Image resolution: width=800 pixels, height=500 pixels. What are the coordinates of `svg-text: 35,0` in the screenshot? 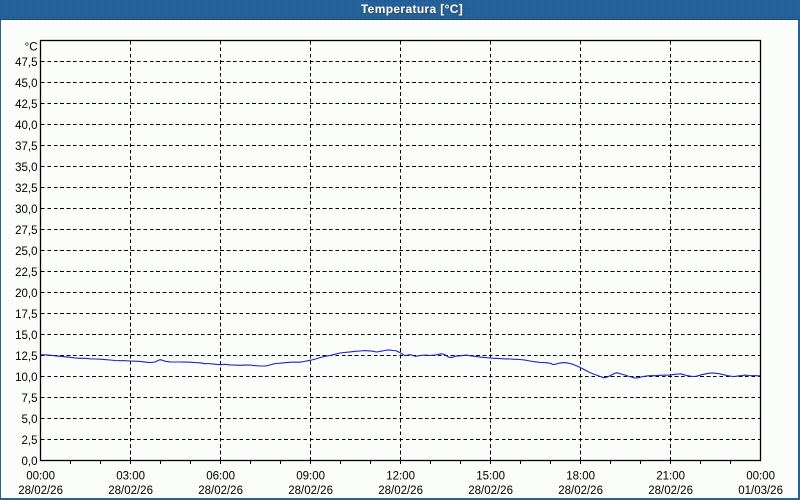 It's located at (26, 168).